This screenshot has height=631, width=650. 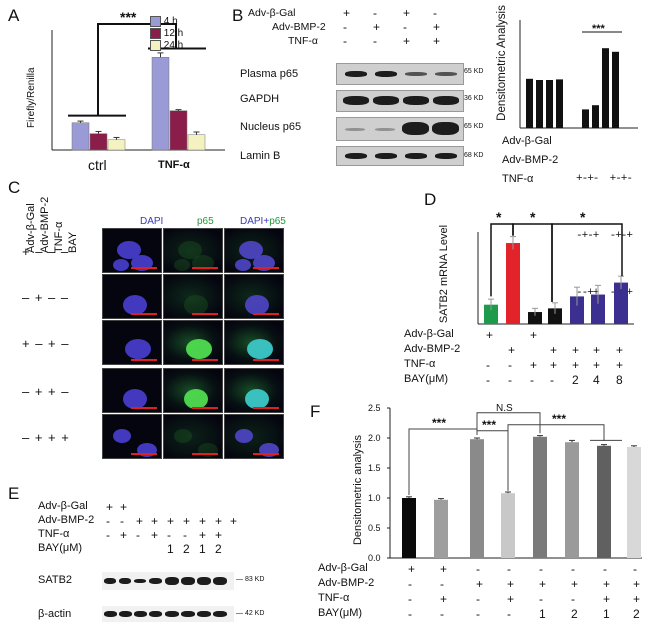 What do you see at coordinates (474, 98) in the screenshot?
I see `kd-label: 36 KD` at bounding box center [474, 98].